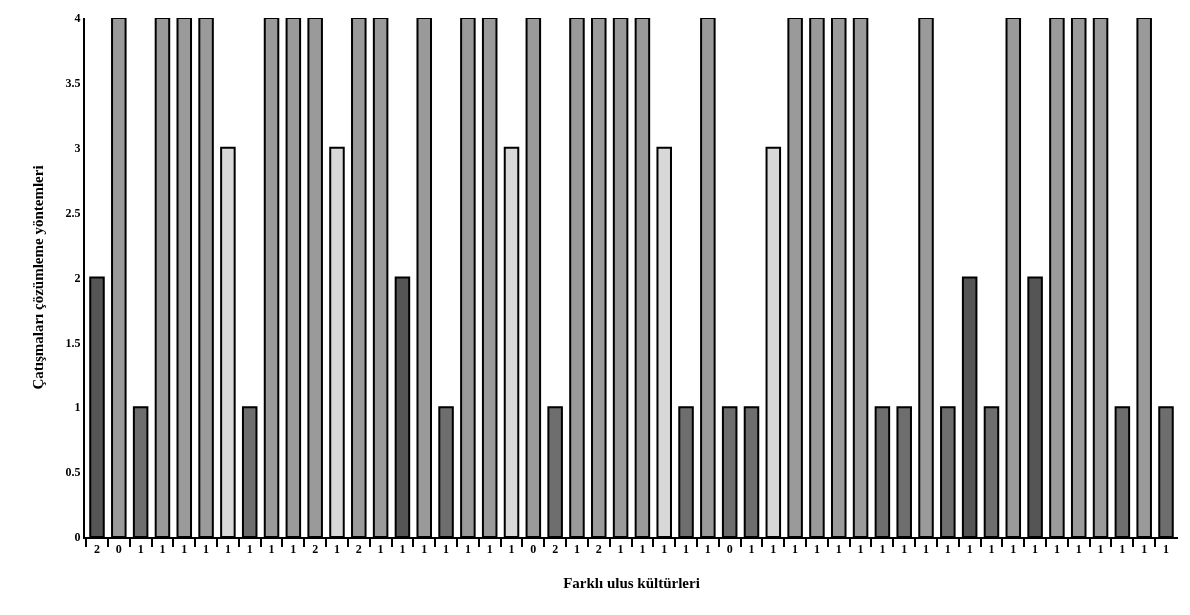  What do you see at coordinates (77, 18) in the screenshot?
I see `y-tick-label: 4` at bounding box center [77, 18].